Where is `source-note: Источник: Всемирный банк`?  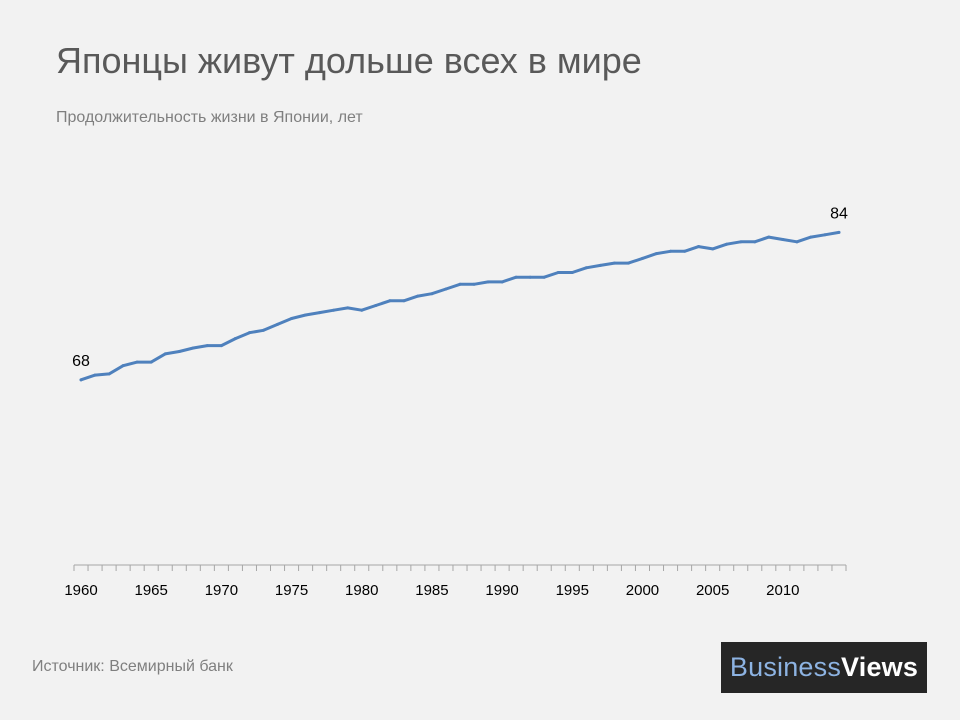 source-note: Источник: Всемирный банк is located at coordinates (132, 666).